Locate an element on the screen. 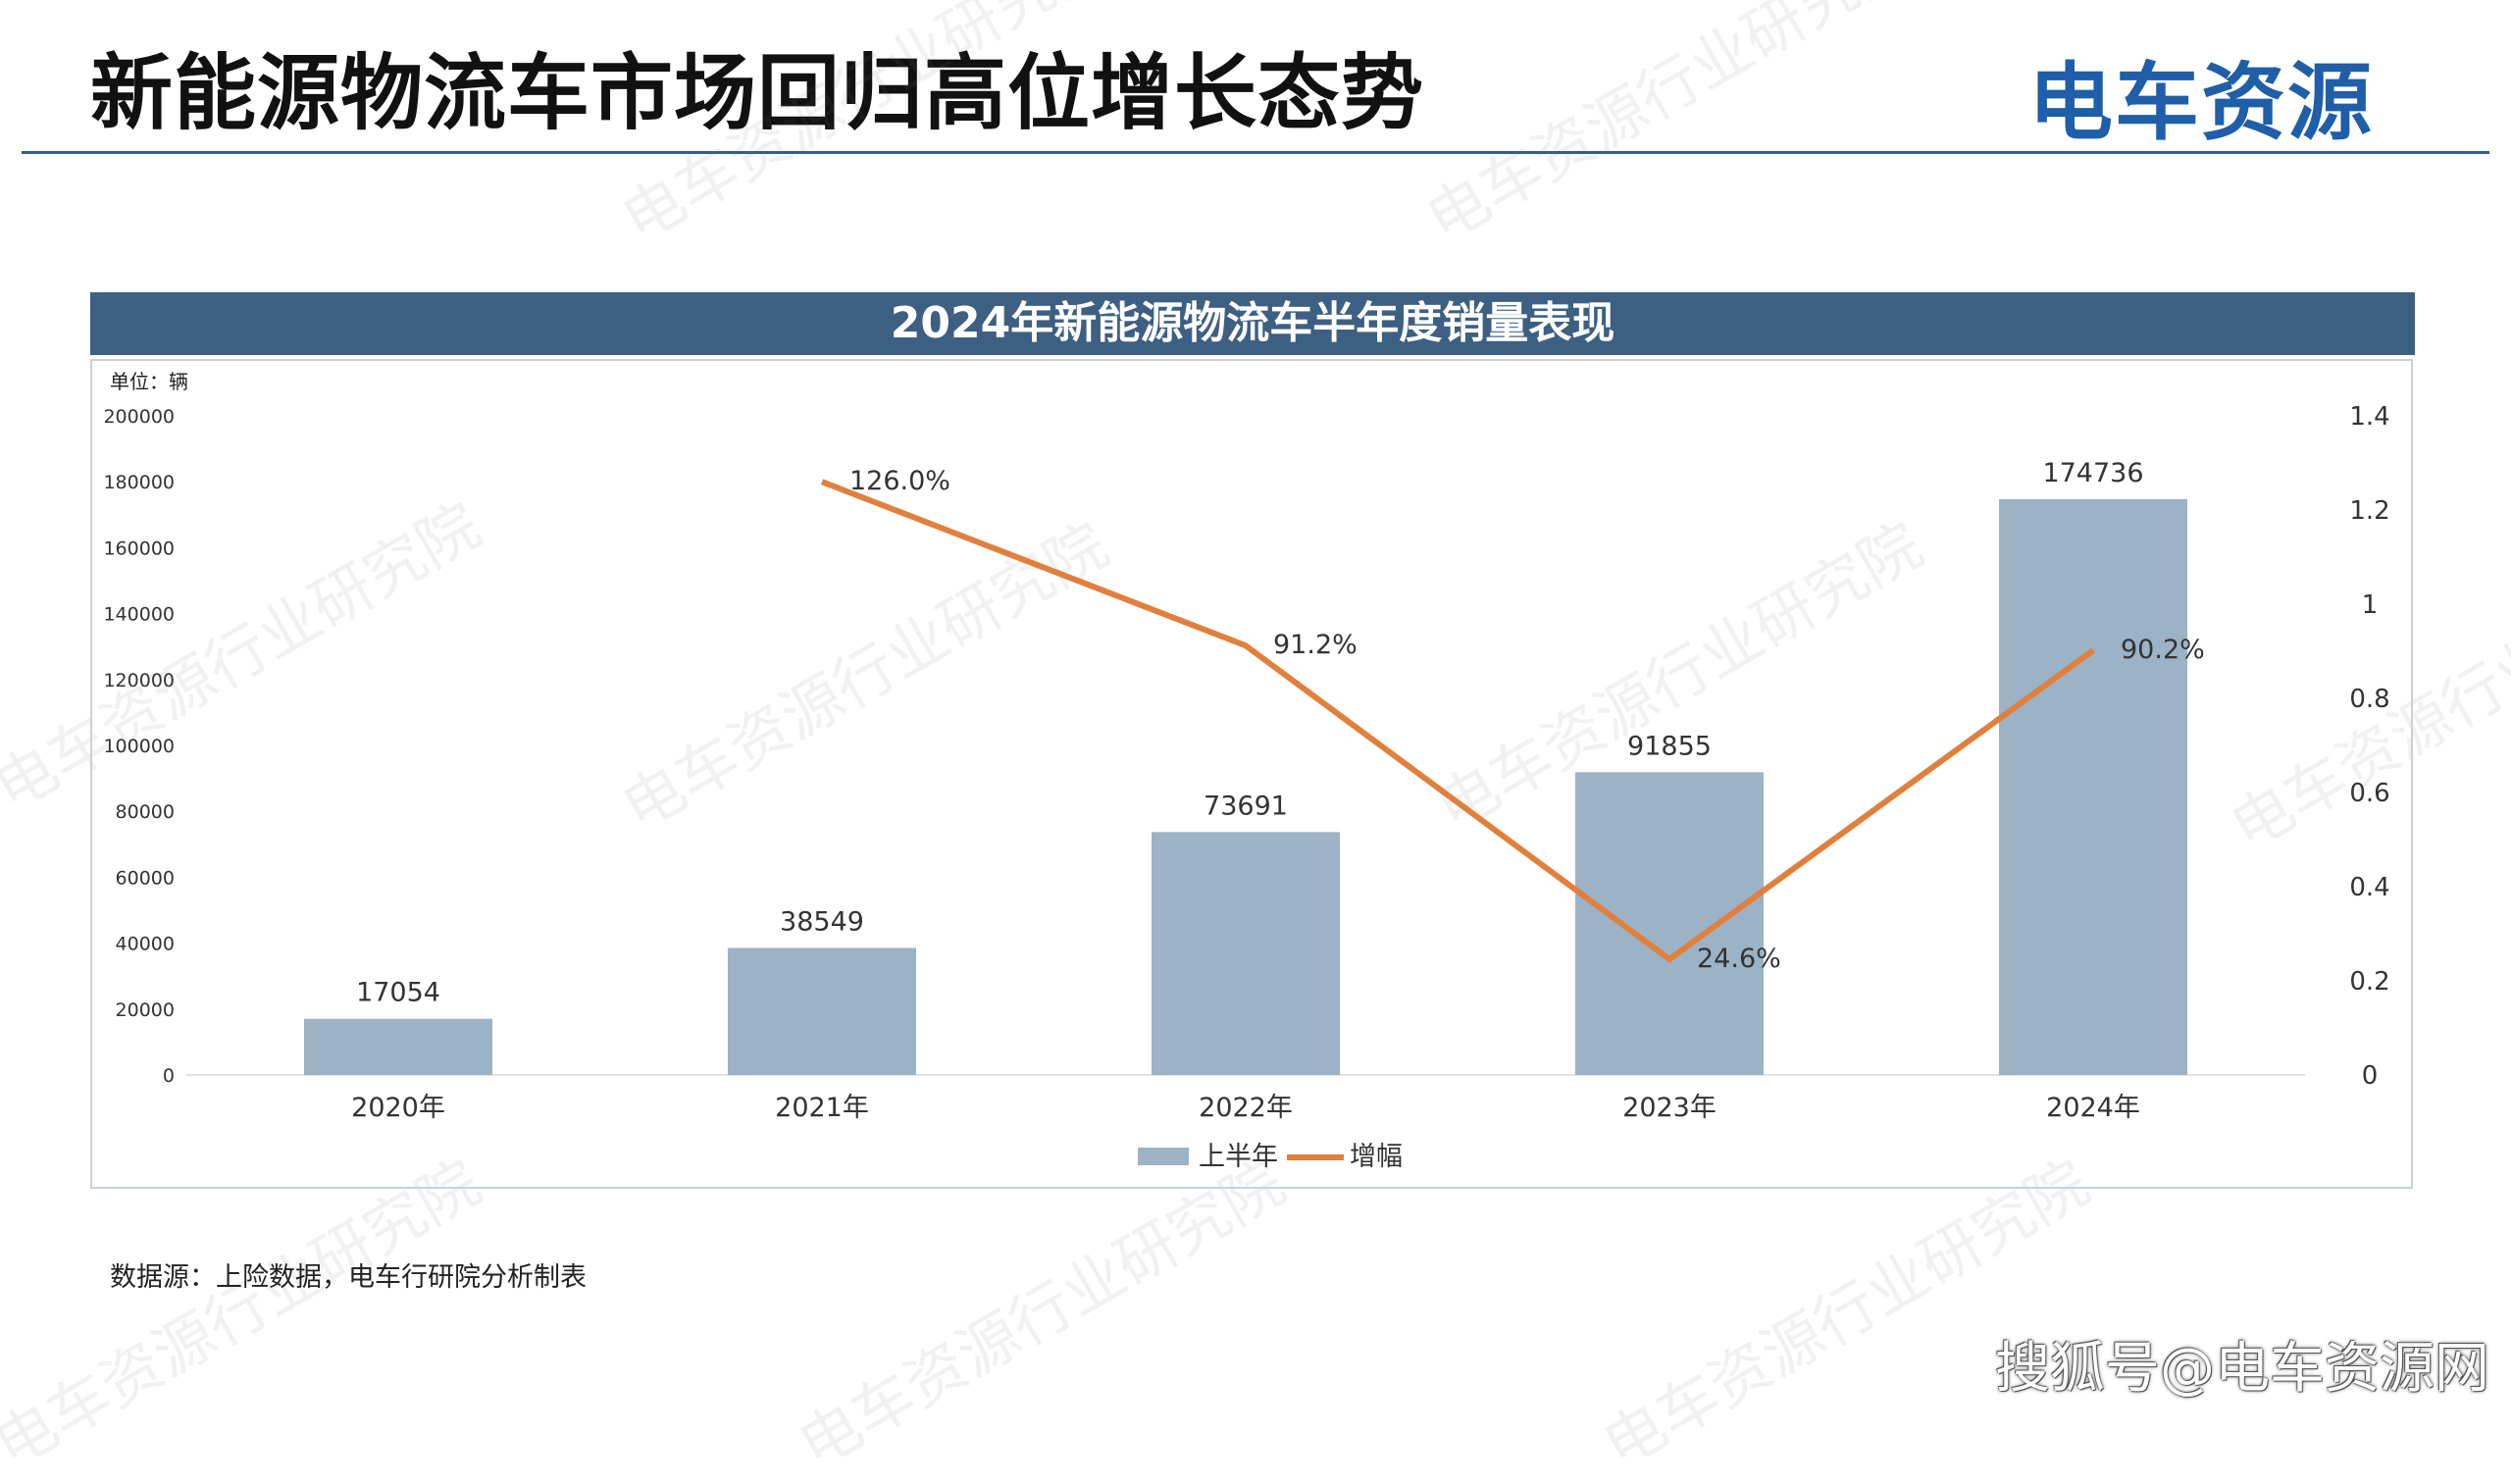  x-axis-tick: 2021年 is located at coordinates (822, 1108).